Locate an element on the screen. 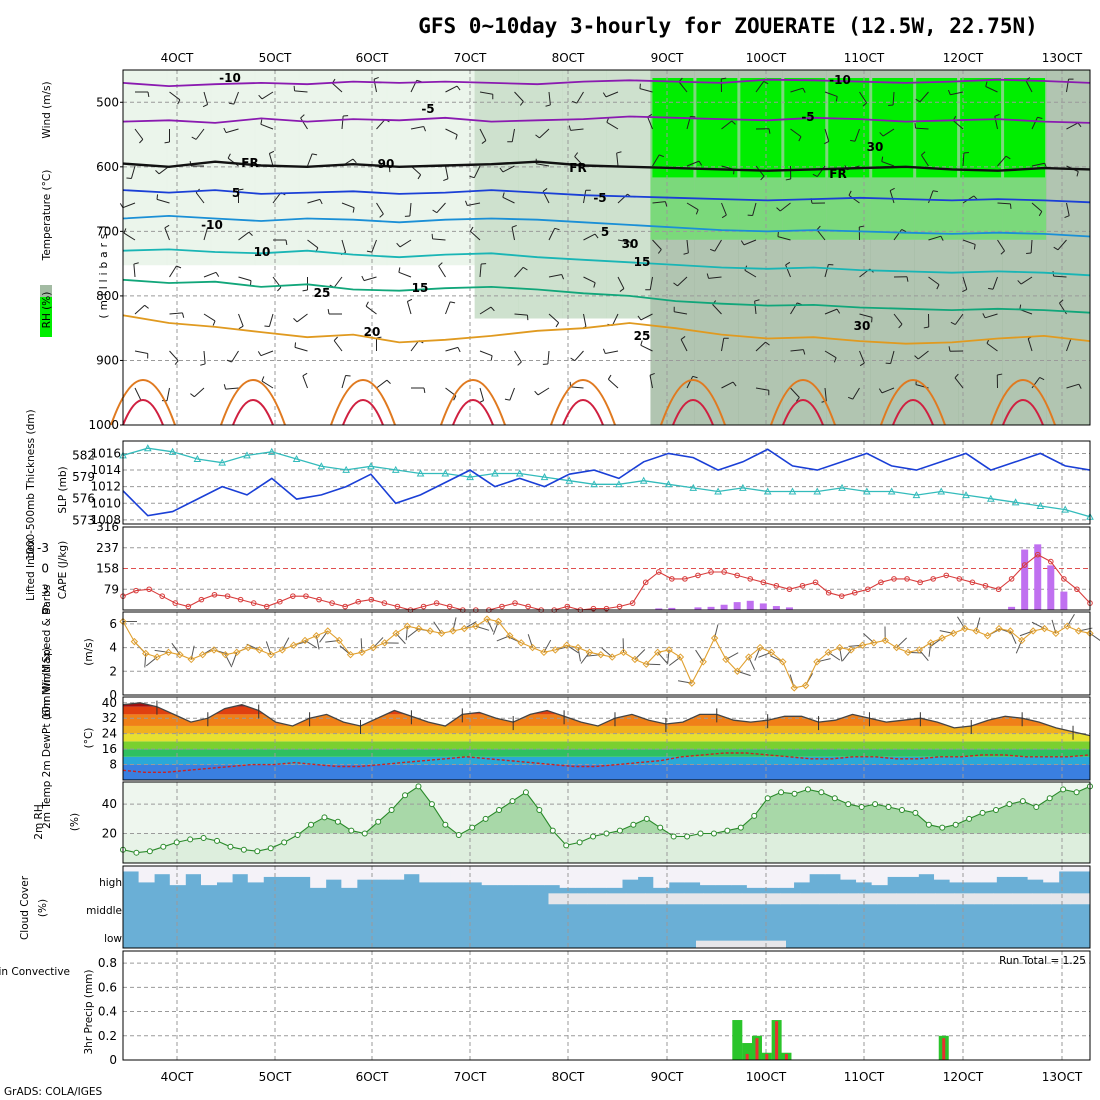  temp-tick: 8 is located at coordinates (113, 765).